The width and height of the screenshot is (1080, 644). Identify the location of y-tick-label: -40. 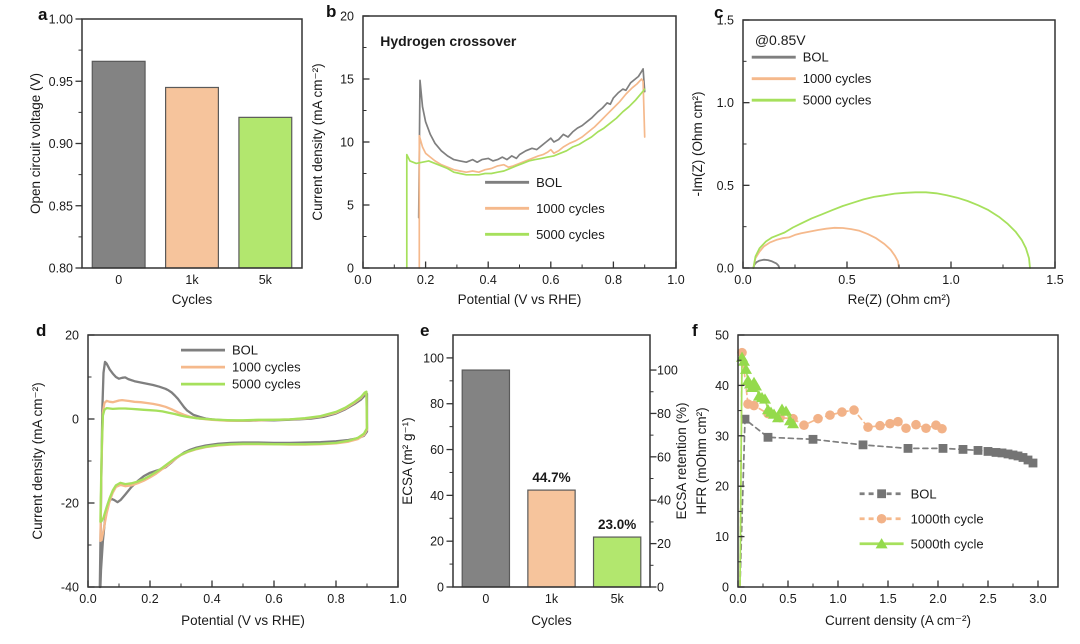
(70, 588).